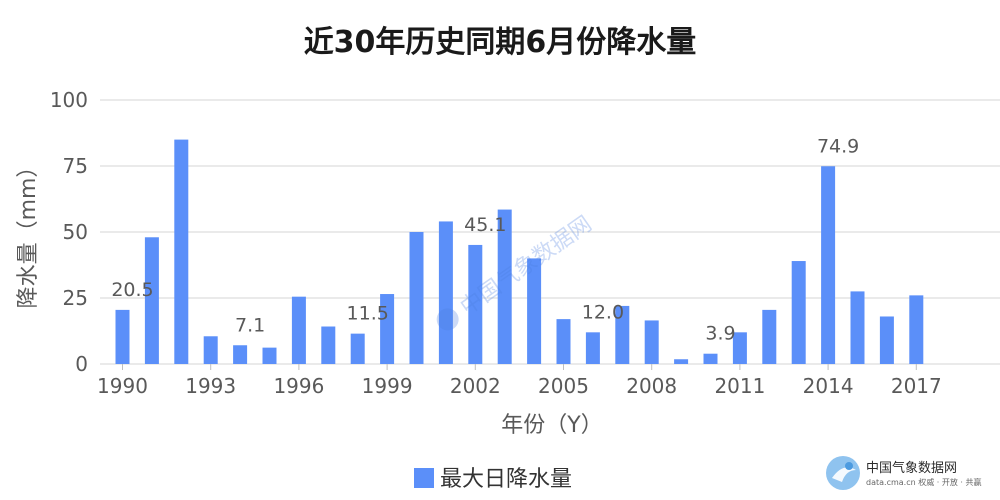 The image size is (1000, 500). I want to click on data-label: 12.0, so click(603, 312).